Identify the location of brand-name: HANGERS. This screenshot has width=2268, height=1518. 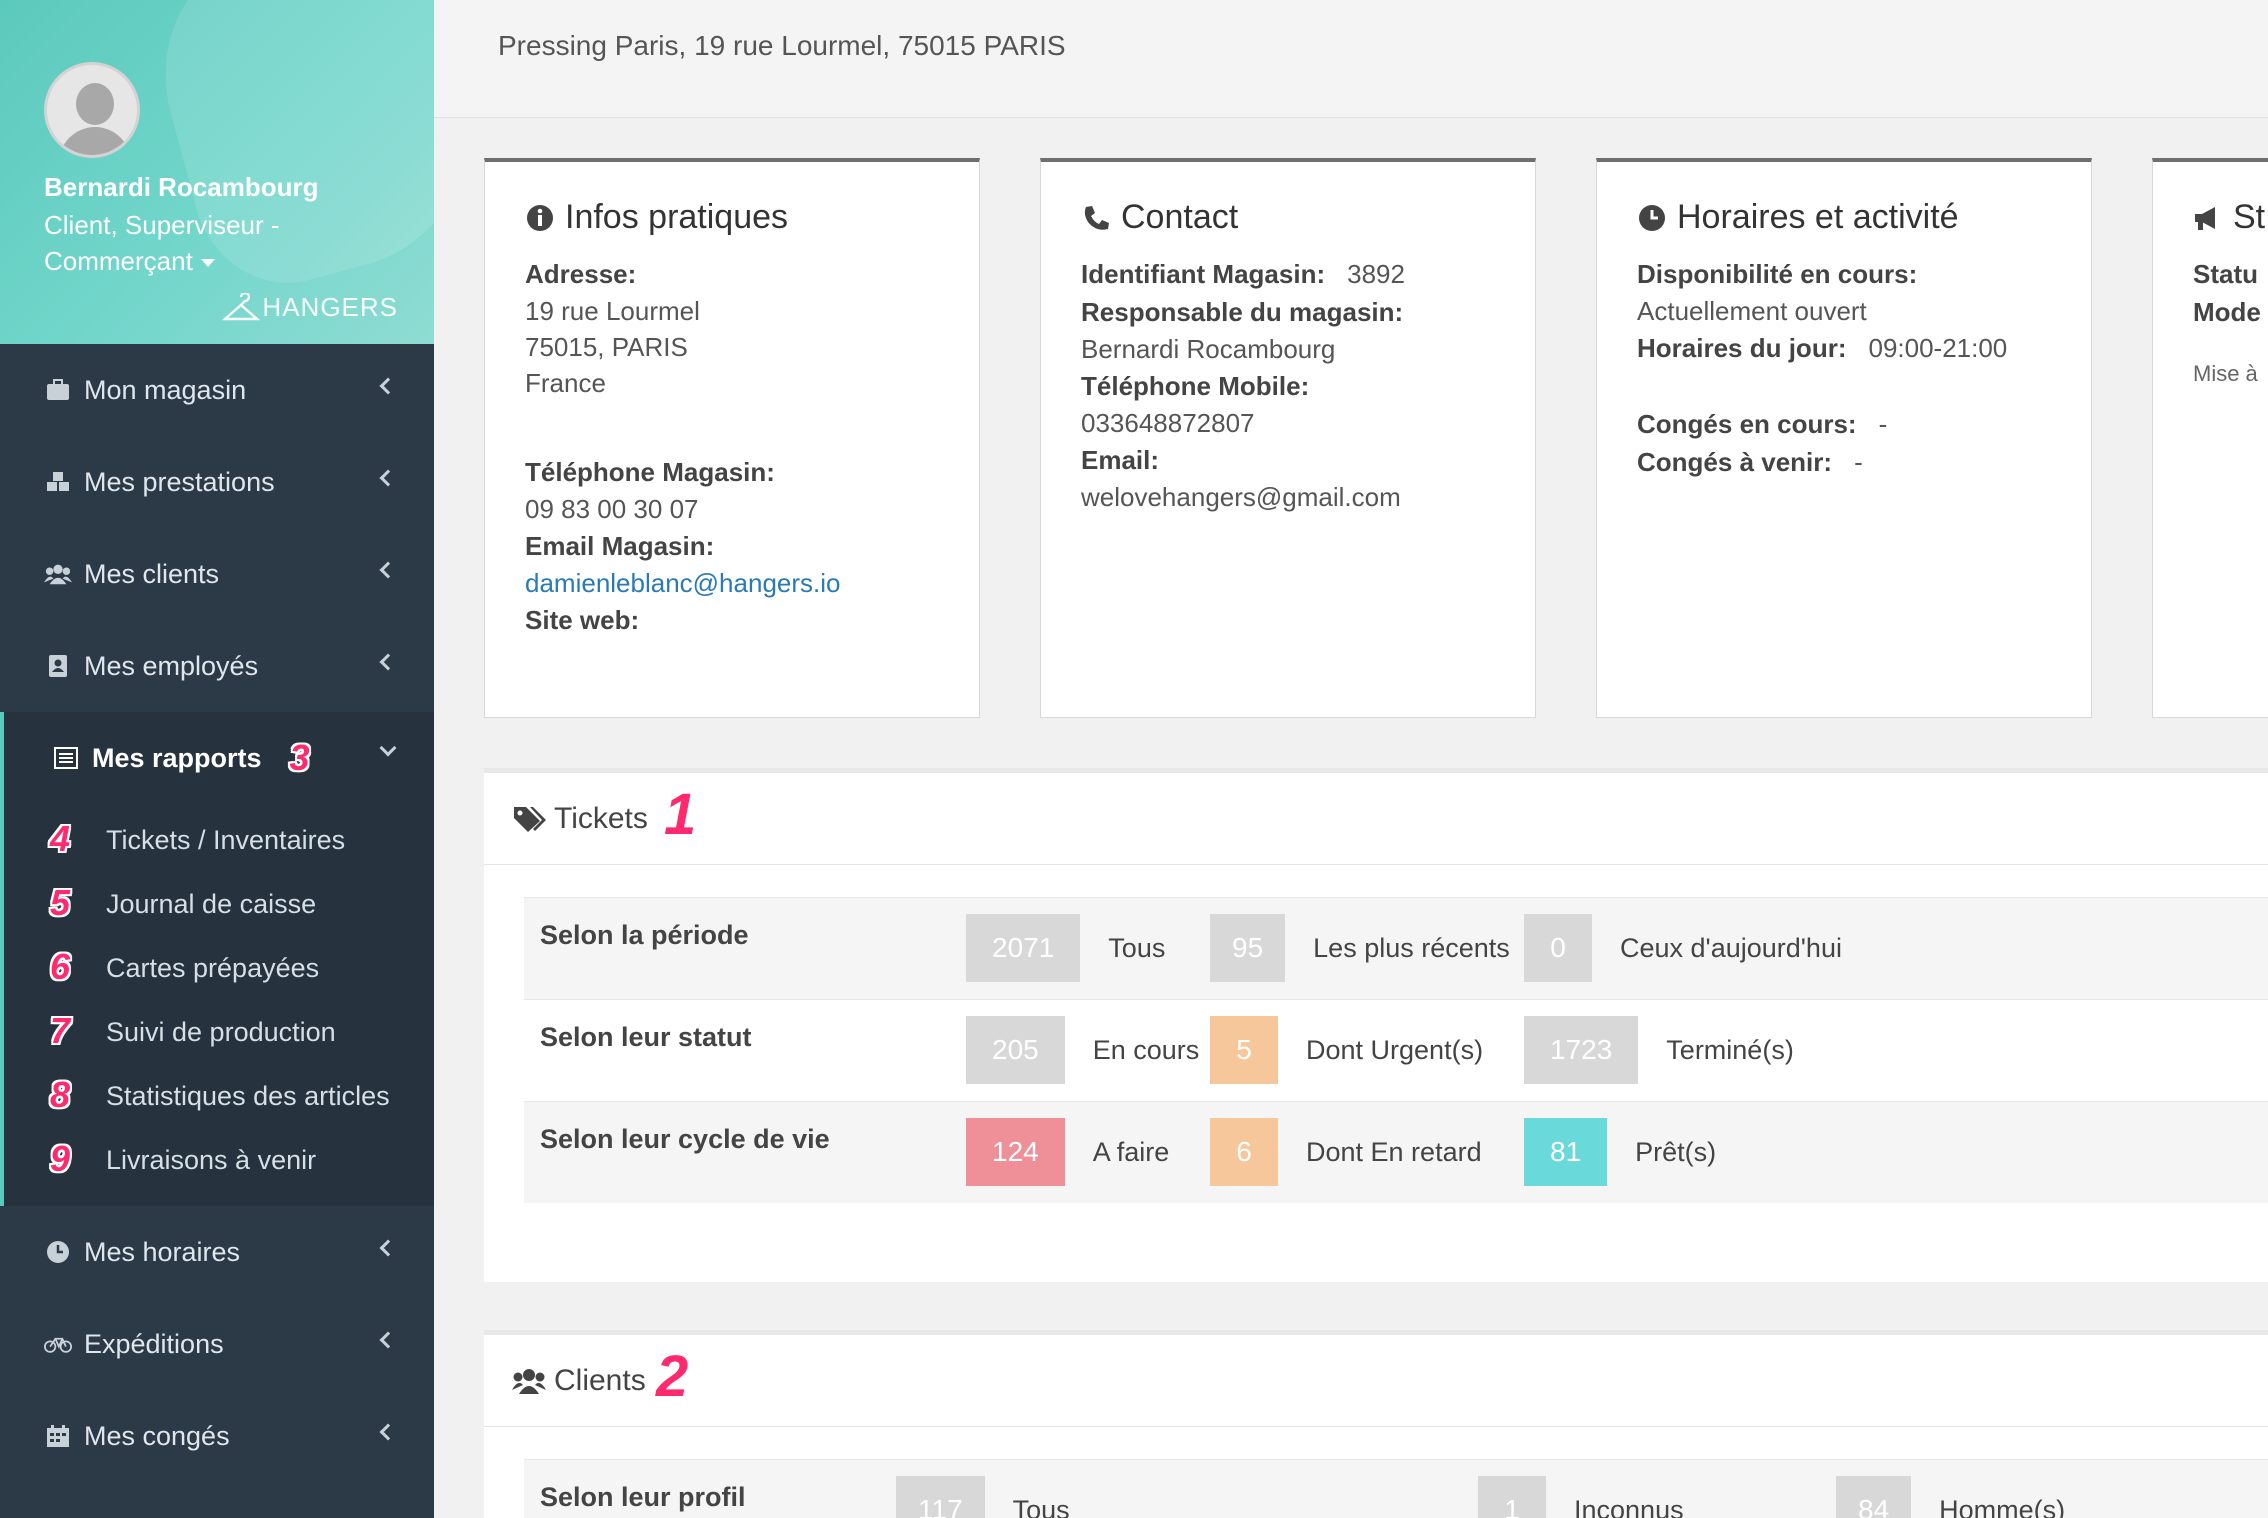
(330, 307).